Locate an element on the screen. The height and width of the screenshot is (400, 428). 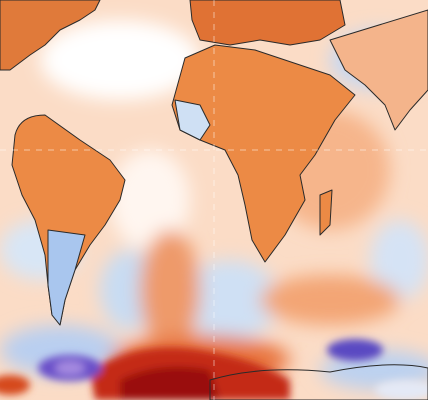
south-america is located at coordinates (68, 220).